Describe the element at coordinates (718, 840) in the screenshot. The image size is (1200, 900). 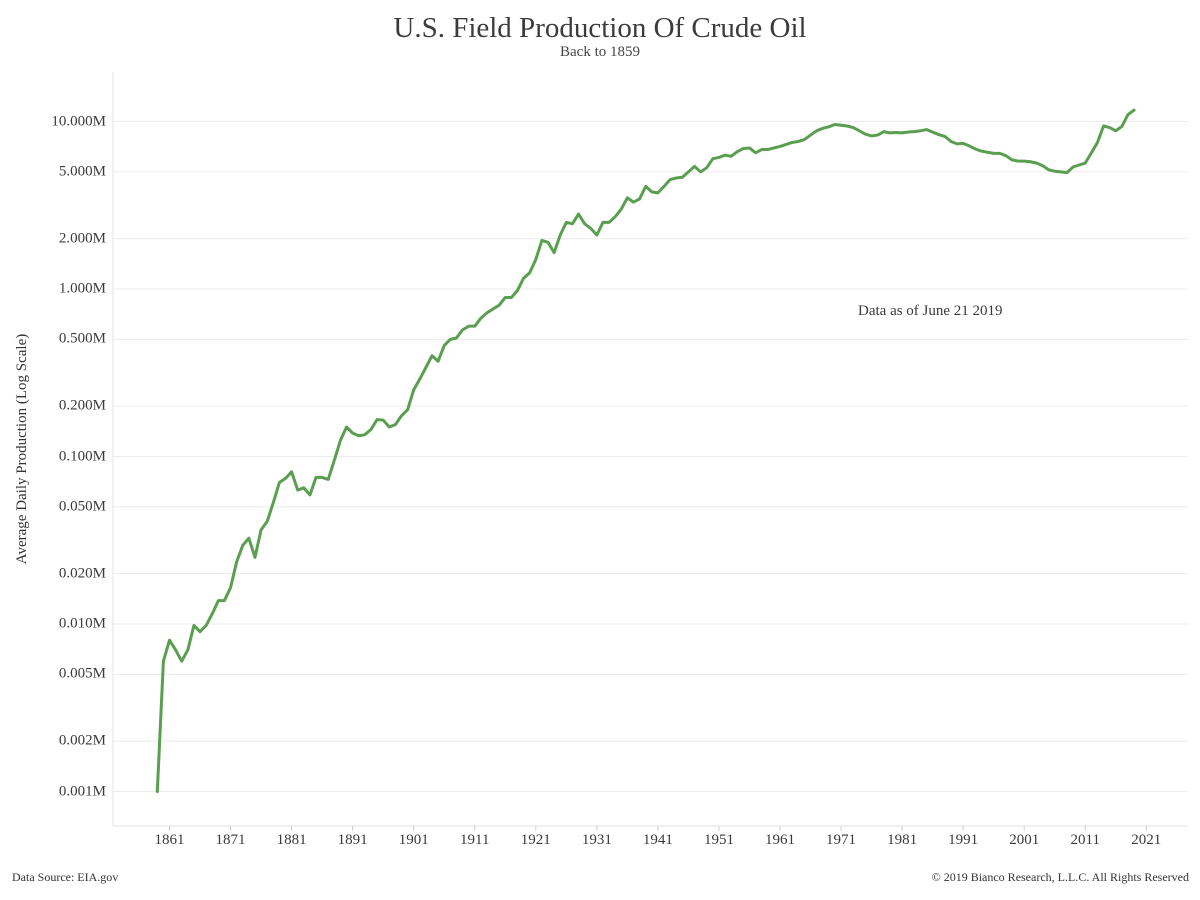
I see `x-tick-label: 1951` at that location.